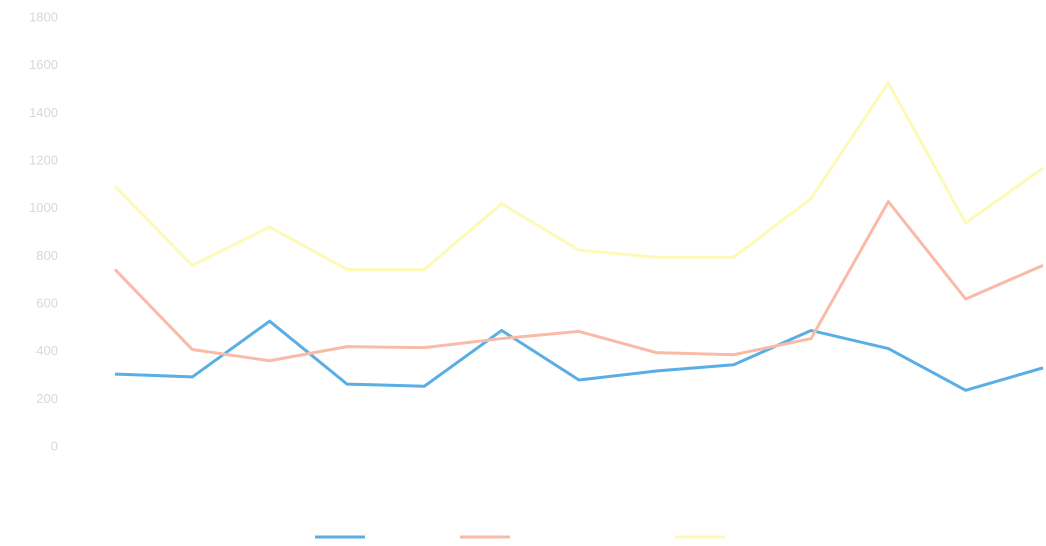 The height and width of the screenshot is (546, 1046). I want to click on y-tick-label: 200, so click(47, 398).